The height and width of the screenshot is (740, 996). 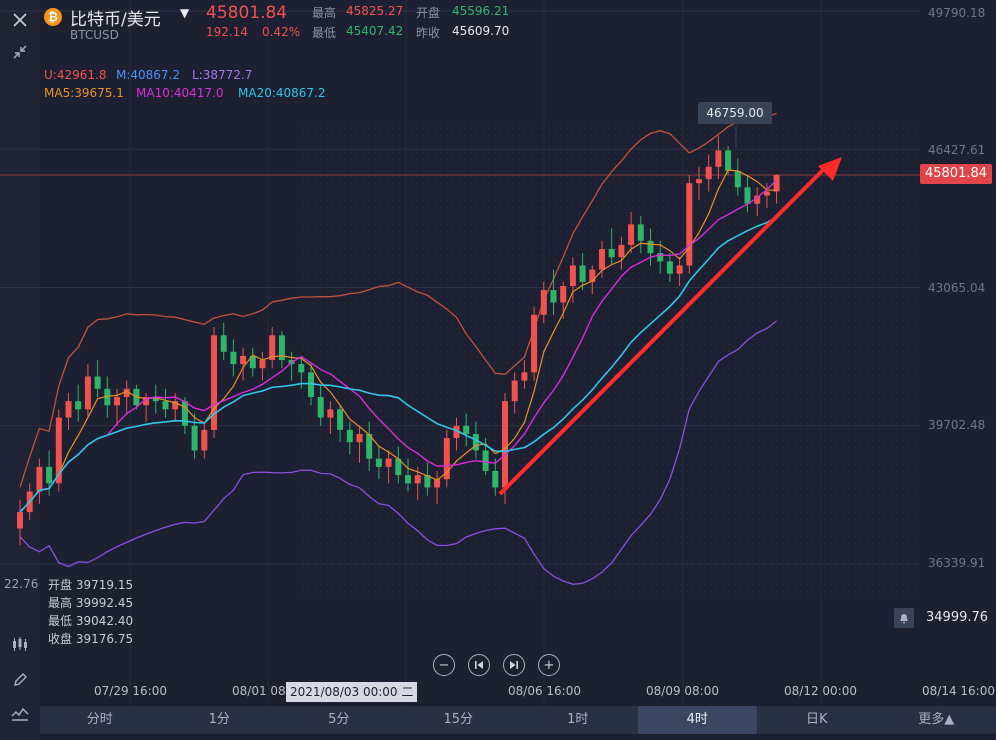 What do you see at coordinates (104, 639) in the screenshot?
I see `ohlc-close-value: 39176.75` at bounding box center [104, 639].